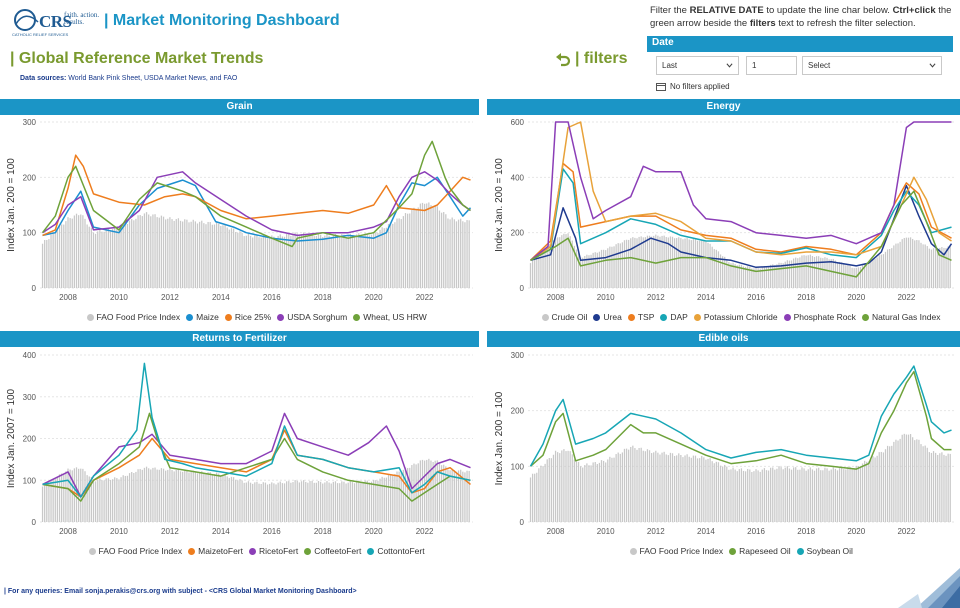 The height and width of the screenshot is (608, 960). I want to click on legend-item: Natural Gas Index, so click(900, 317).